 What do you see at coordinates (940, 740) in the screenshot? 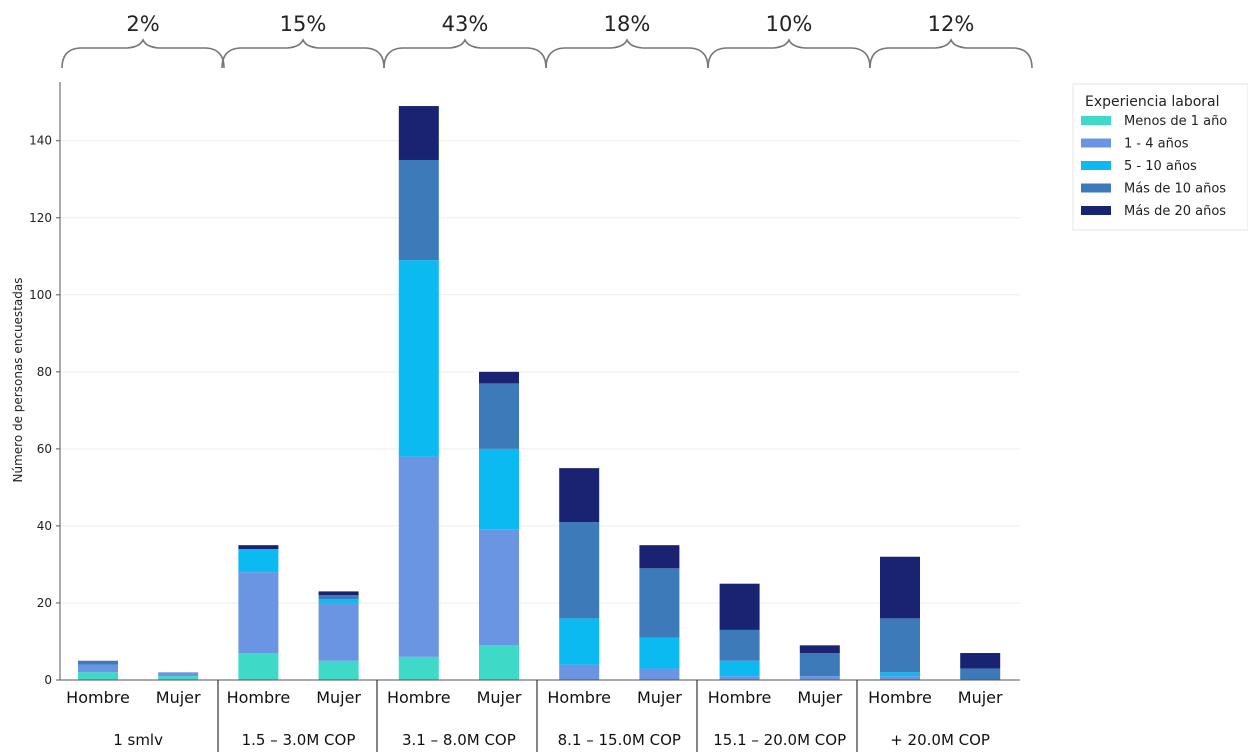
I see `group-label: + 20.0M COP` at bounding box center [940, 740].